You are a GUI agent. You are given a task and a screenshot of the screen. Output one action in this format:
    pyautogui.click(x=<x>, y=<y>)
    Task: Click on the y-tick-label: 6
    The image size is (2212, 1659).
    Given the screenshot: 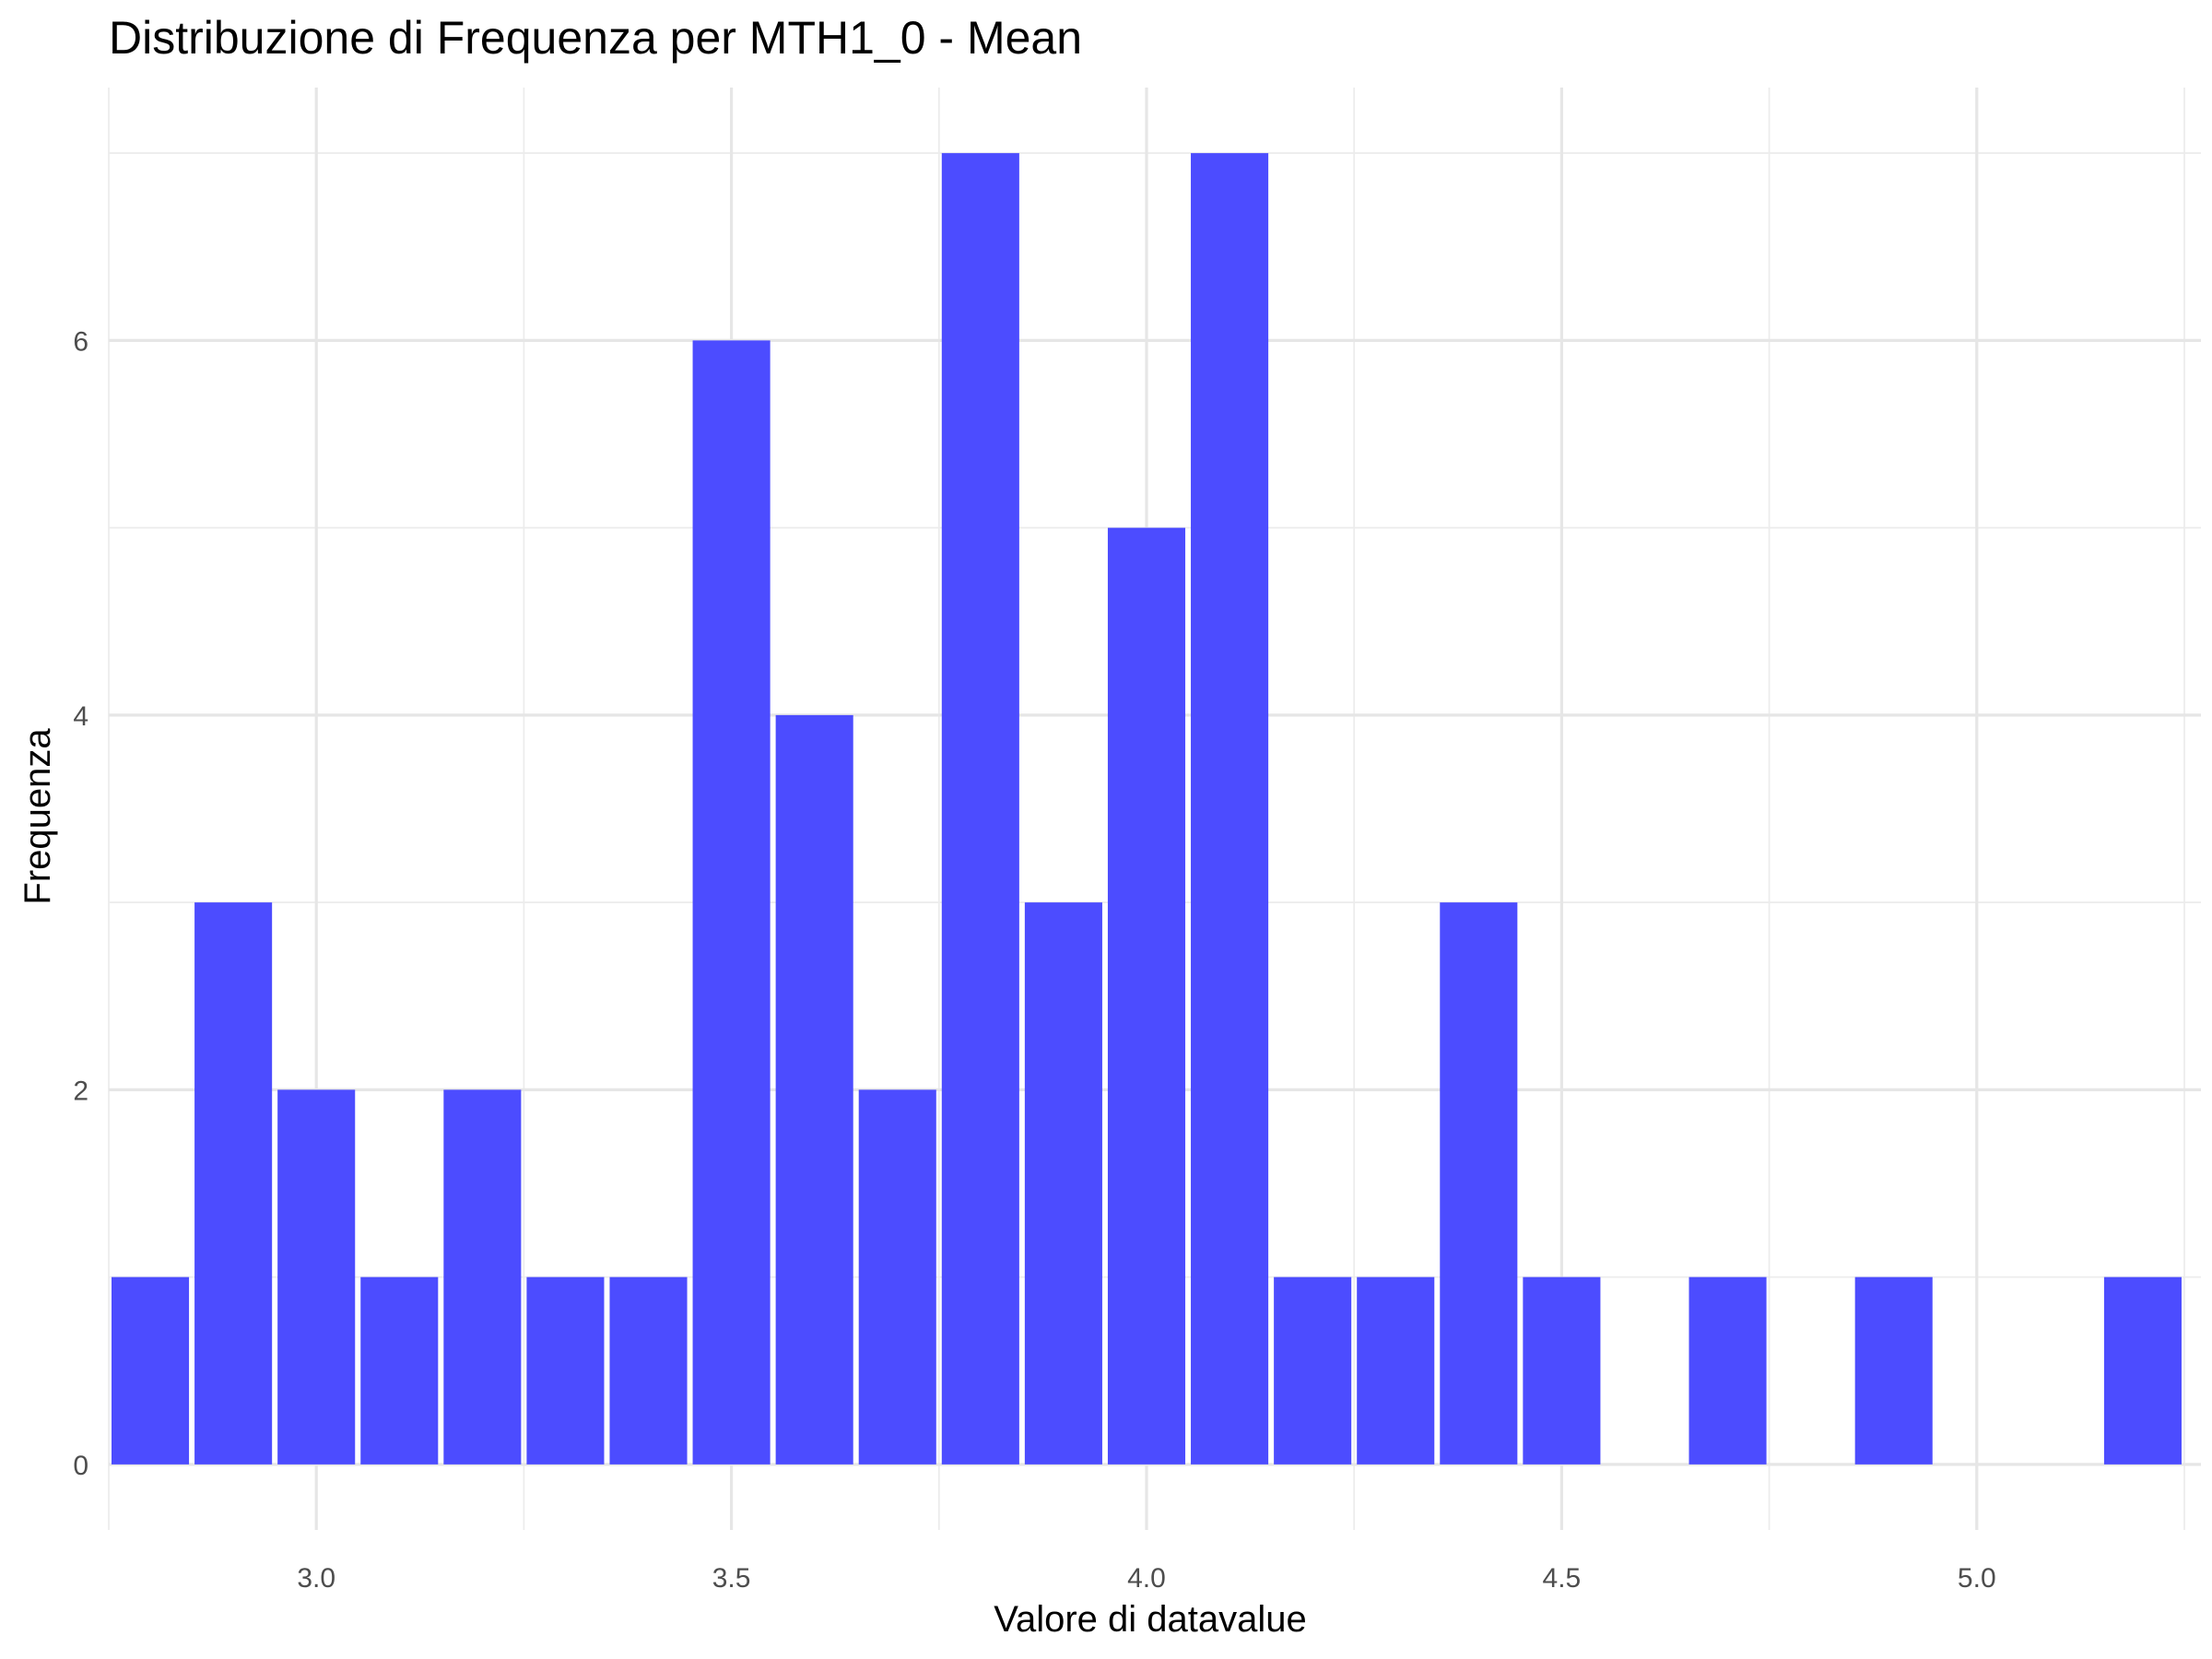 What is the action you would take?
    pyautogui.click(x=80, y=341)
    